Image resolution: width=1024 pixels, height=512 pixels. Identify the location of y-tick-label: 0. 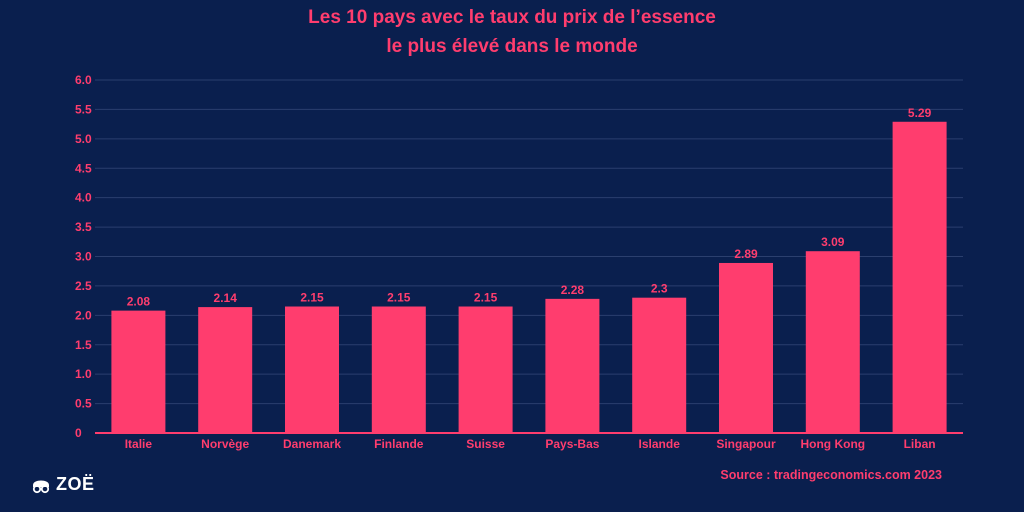
(78, 433).